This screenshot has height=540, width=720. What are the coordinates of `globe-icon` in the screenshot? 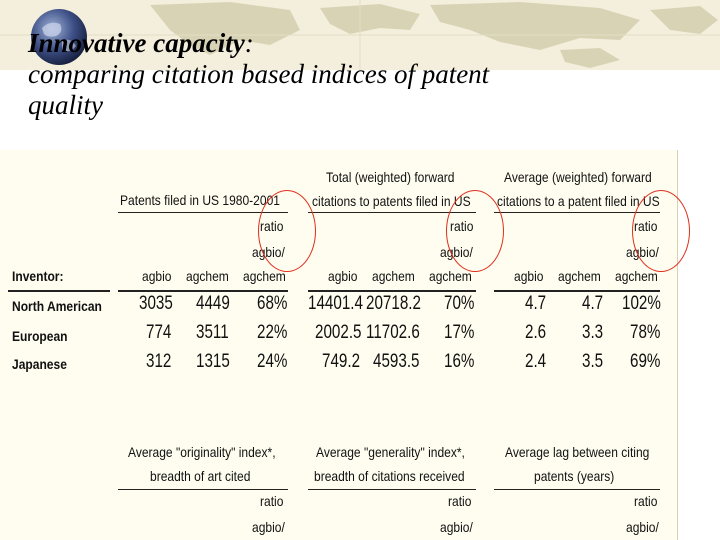 It's located at (59, 37).